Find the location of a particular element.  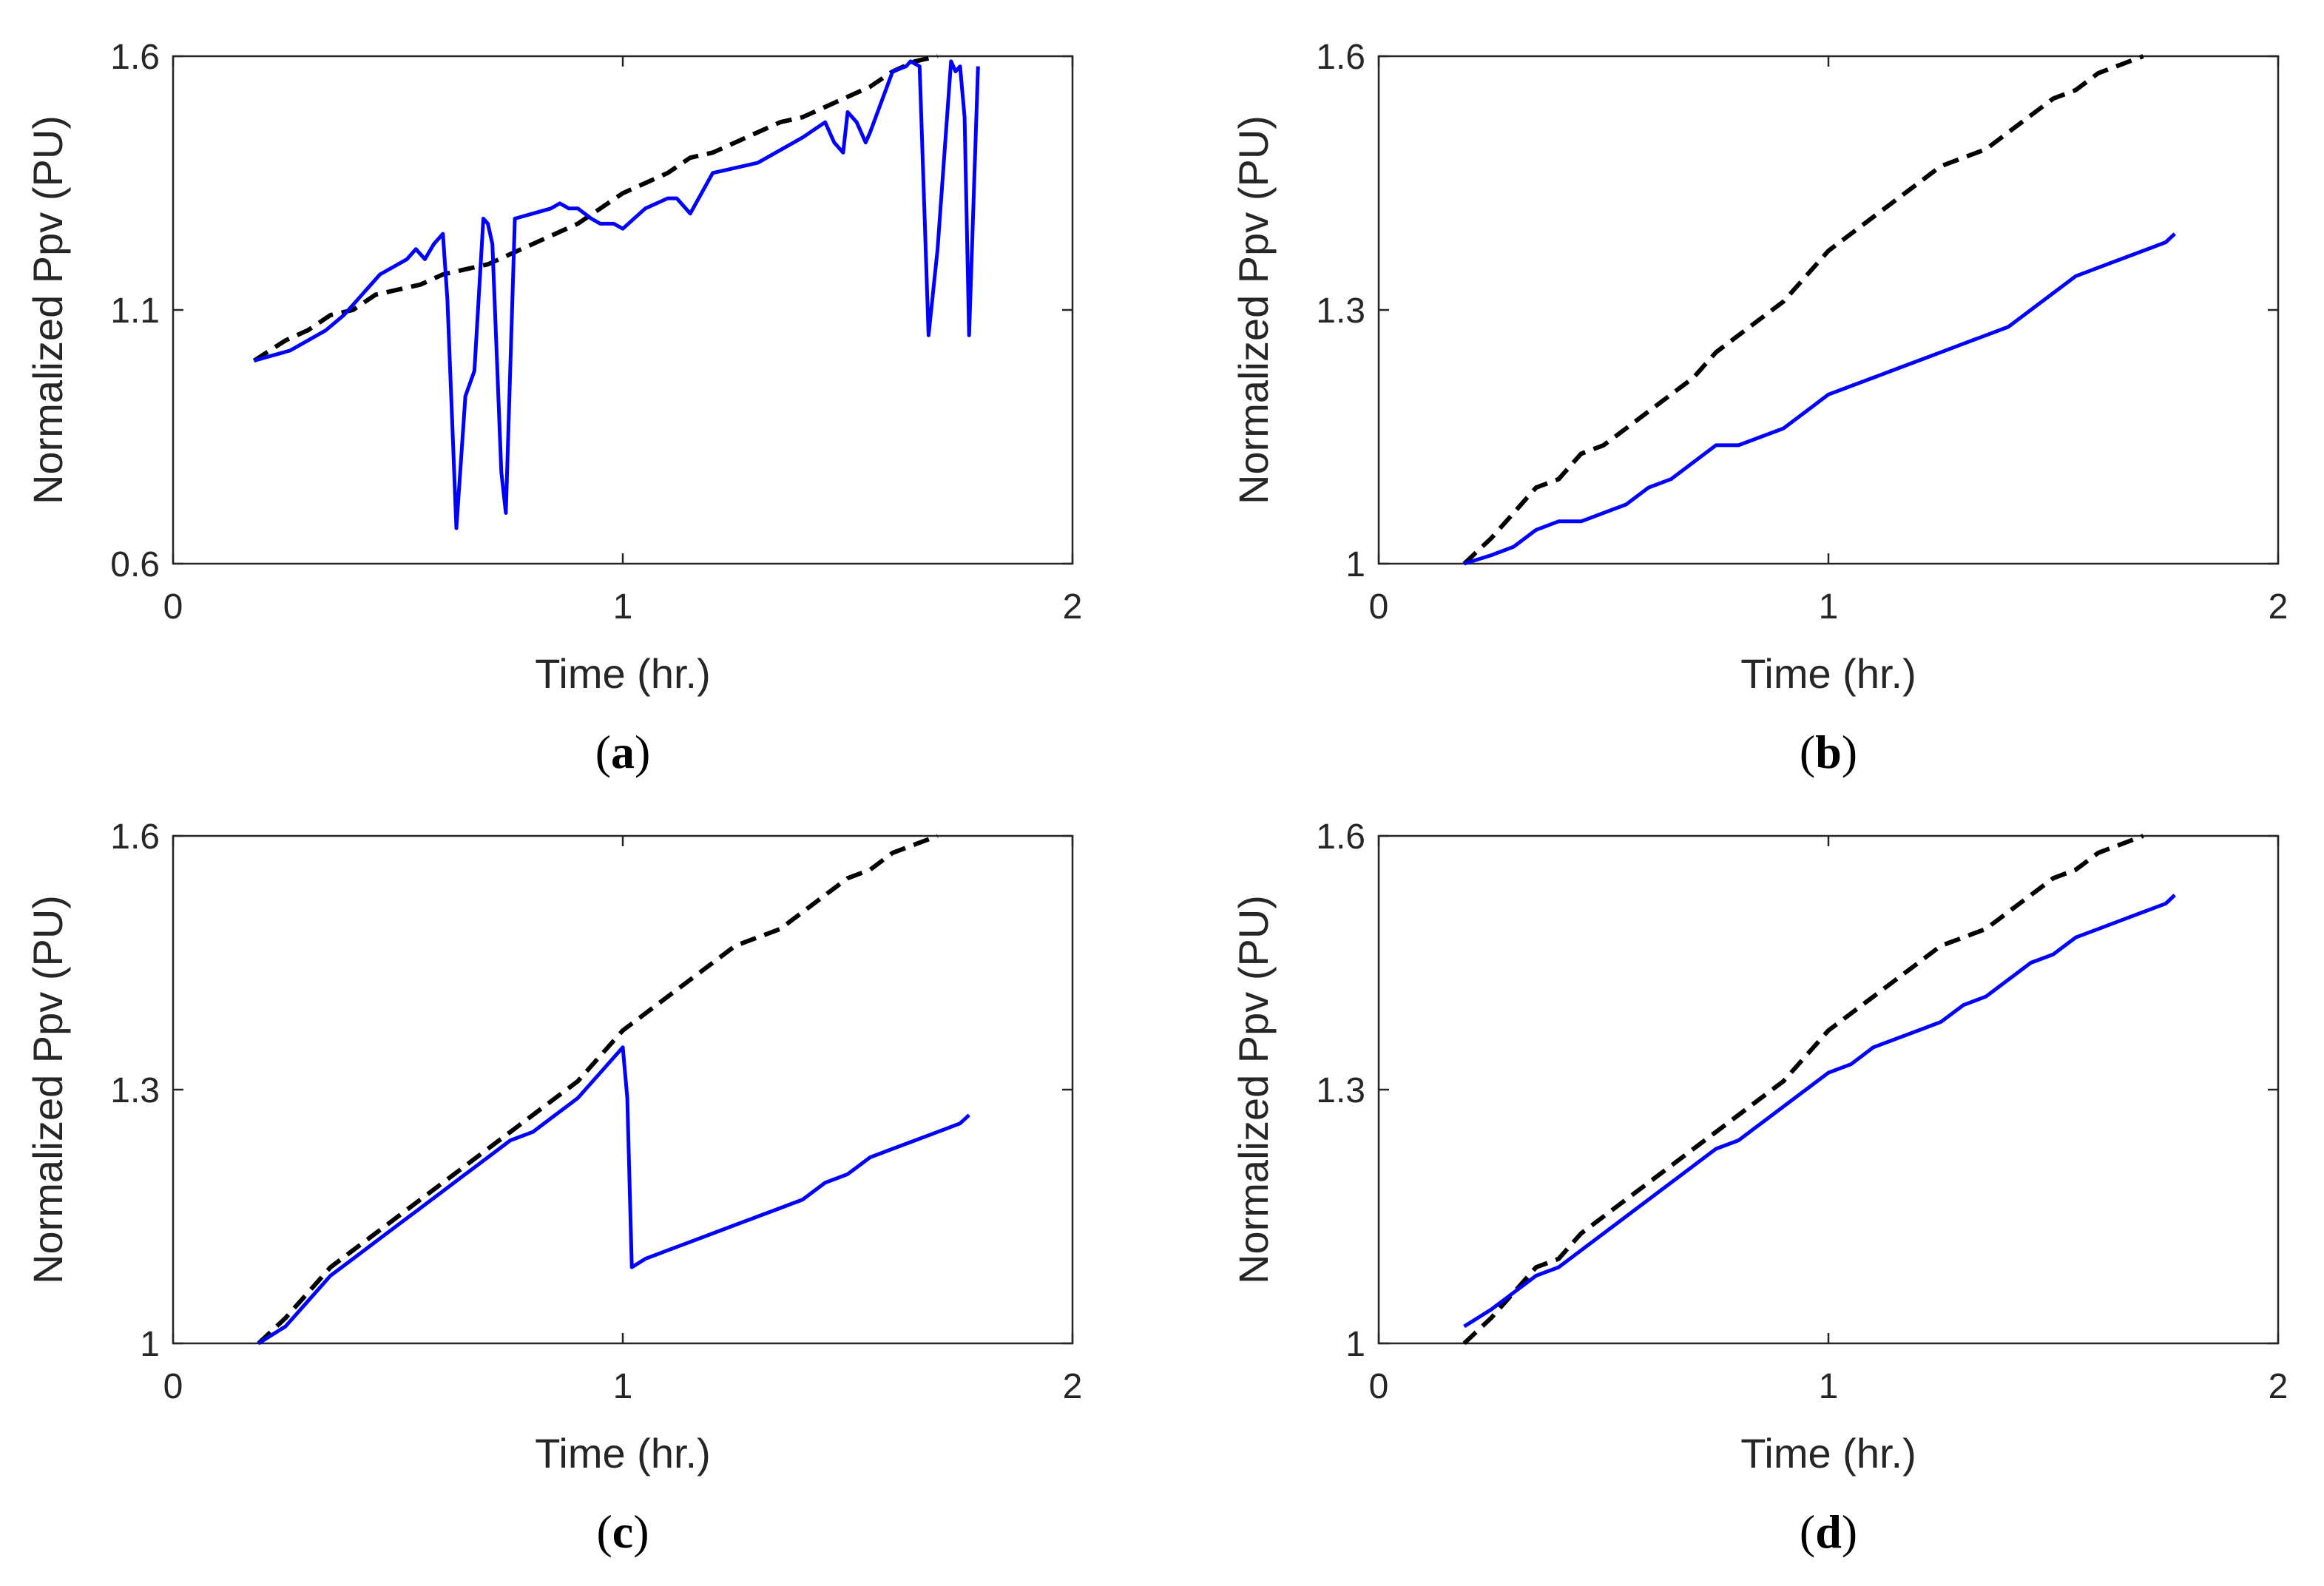

panel-caption: (d) is located at coordinates (1828, 1531).